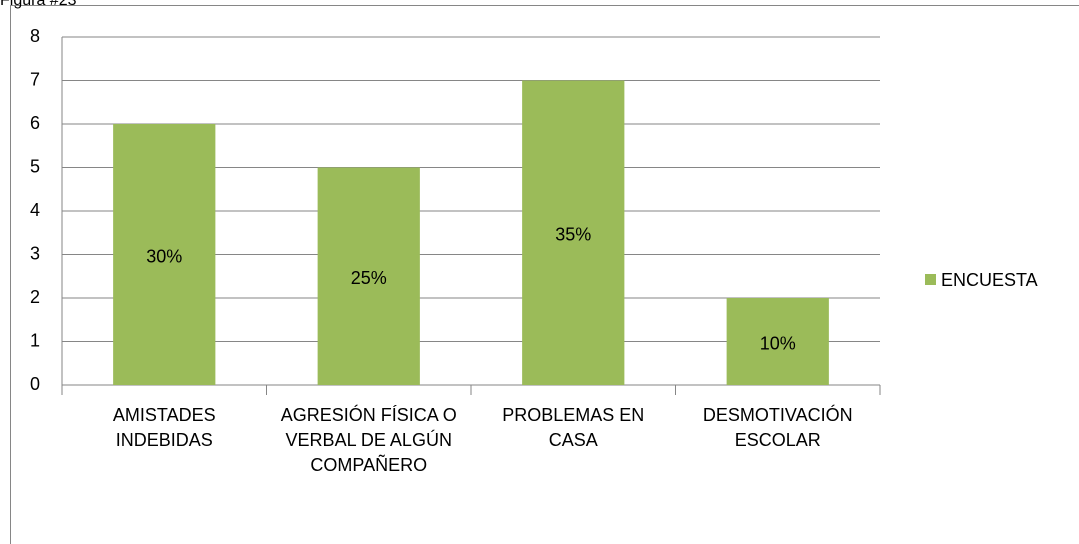  What do you see at coordinates (930, 279) in the screenshot?
I see `legend-swatch` at bounding box center [930, 279].